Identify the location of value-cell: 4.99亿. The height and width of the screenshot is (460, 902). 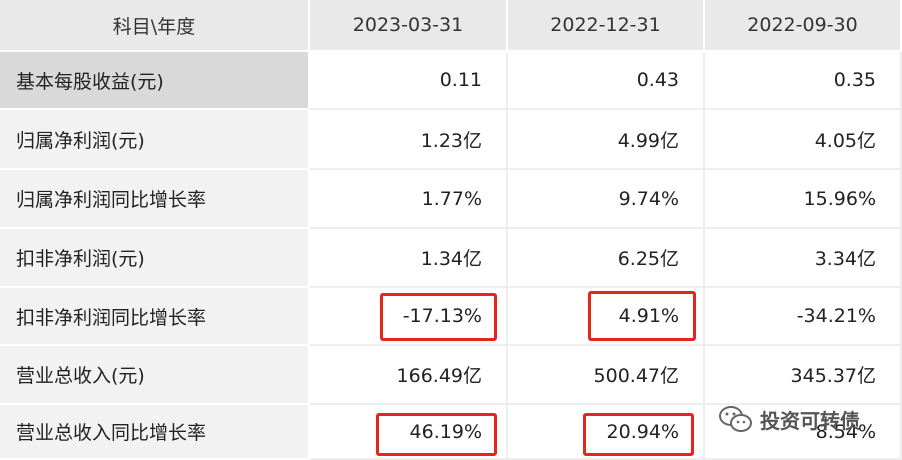
(606, 140).